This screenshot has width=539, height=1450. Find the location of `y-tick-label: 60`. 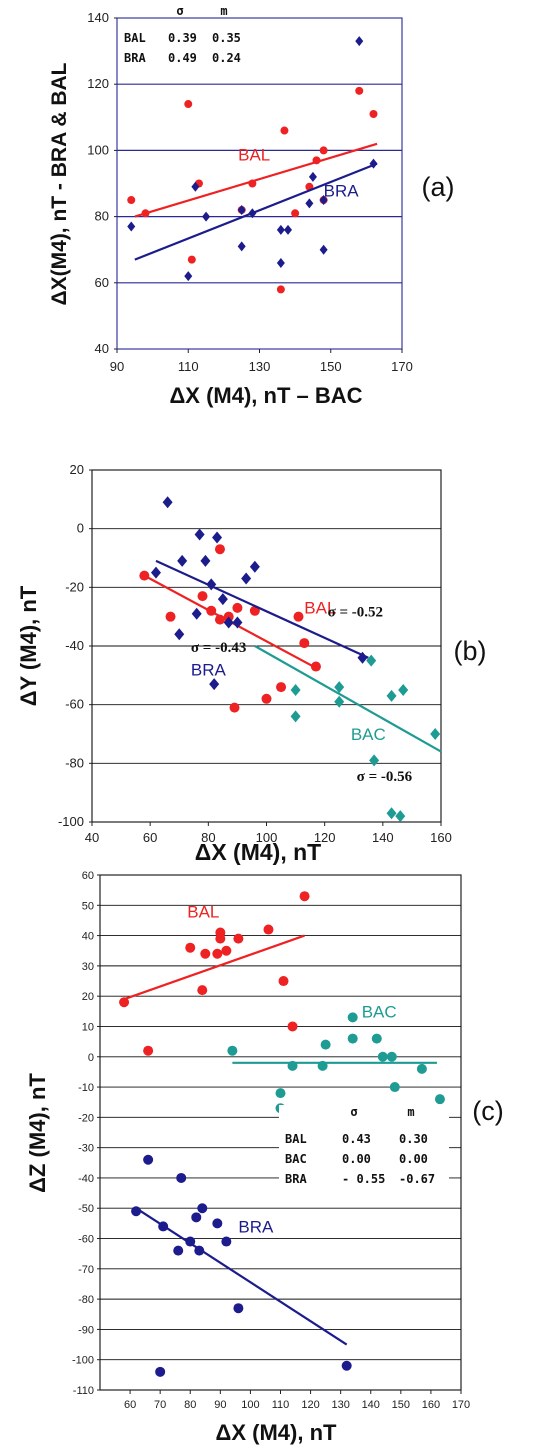

y-tick-label: 60 is located at coordinates (102, 282).